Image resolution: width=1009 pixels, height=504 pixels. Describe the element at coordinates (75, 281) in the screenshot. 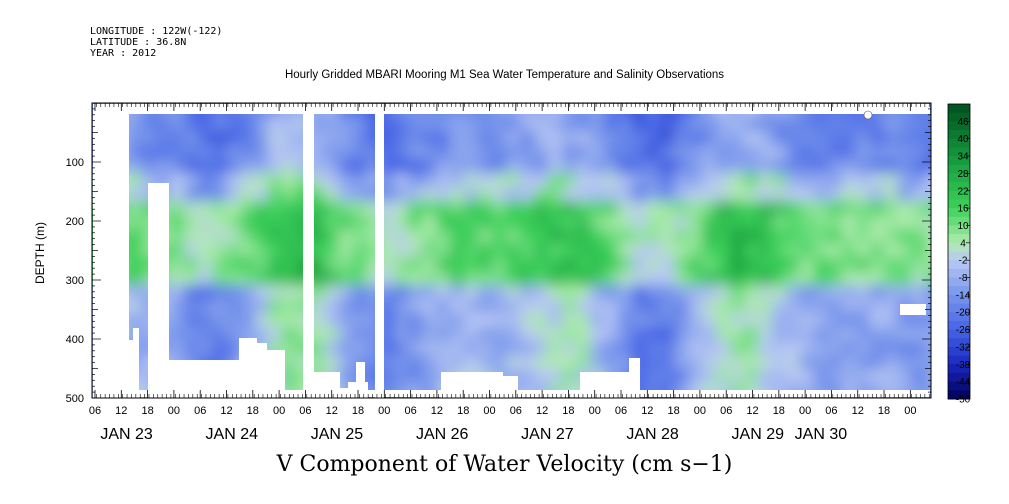

I see `y-tick-label: 300` at that location.